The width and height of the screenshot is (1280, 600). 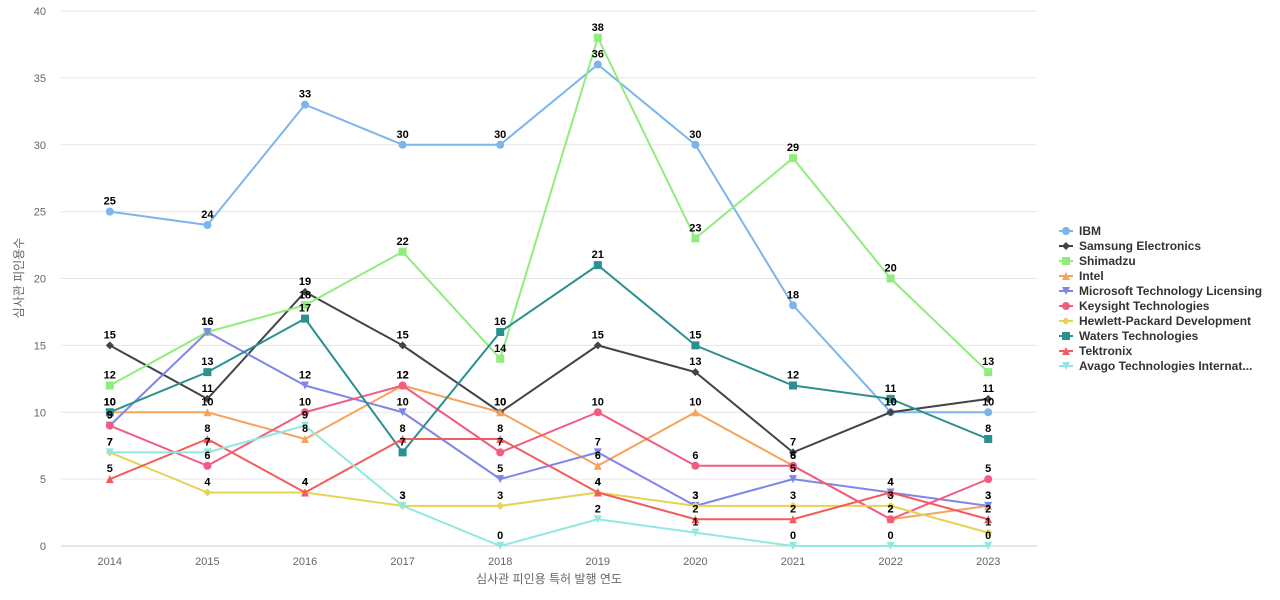 I want to click on y-tick-label: 40, so click(x=40, y=12).